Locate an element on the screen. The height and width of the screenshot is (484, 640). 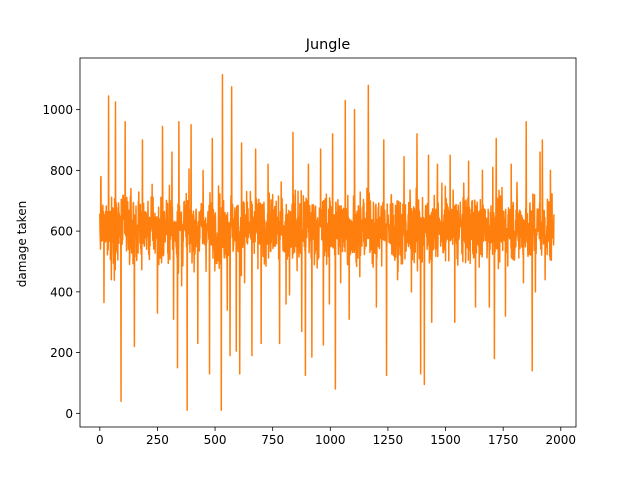
x-tick-label: 1250 is located at coordinates (388, 440).